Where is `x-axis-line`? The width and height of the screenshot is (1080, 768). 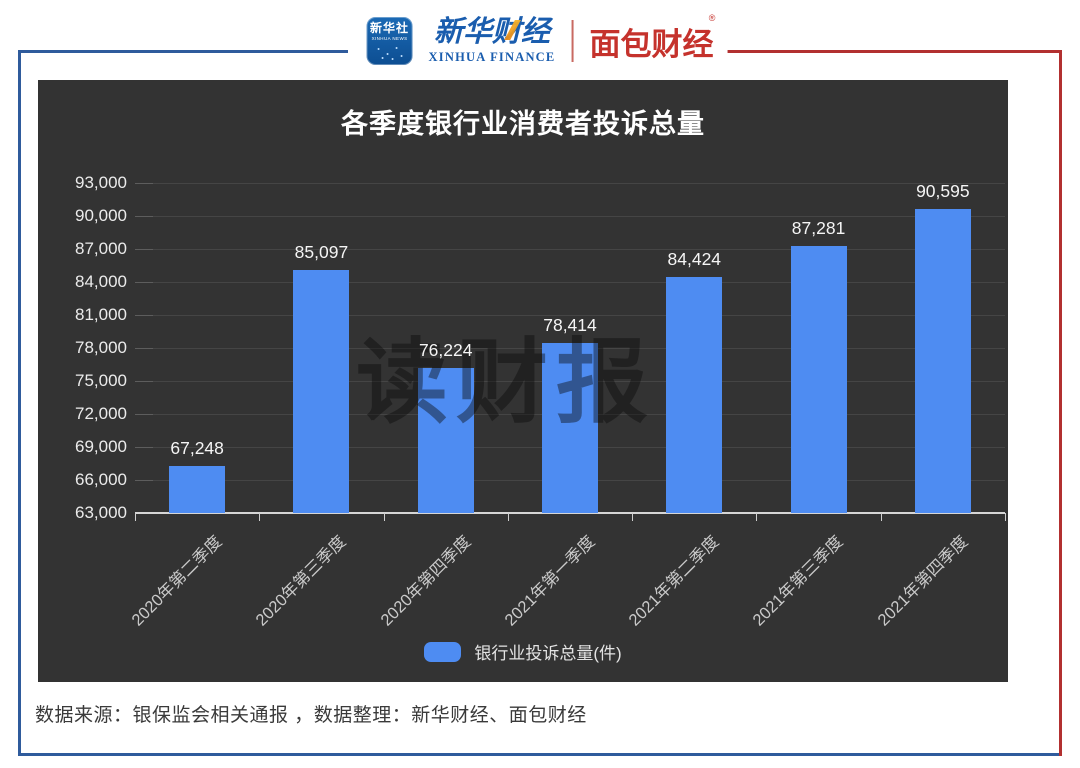
x-axis-line is located at coordinates (570, 513).